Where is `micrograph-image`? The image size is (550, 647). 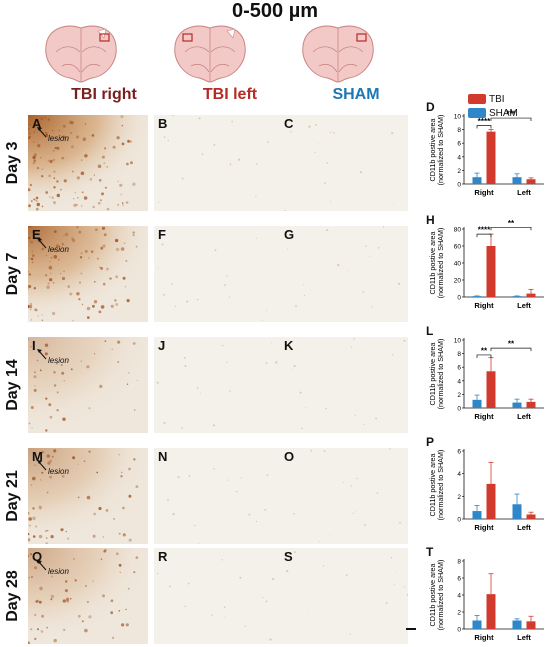 micrograph-image is located at coordinates (349, 384).